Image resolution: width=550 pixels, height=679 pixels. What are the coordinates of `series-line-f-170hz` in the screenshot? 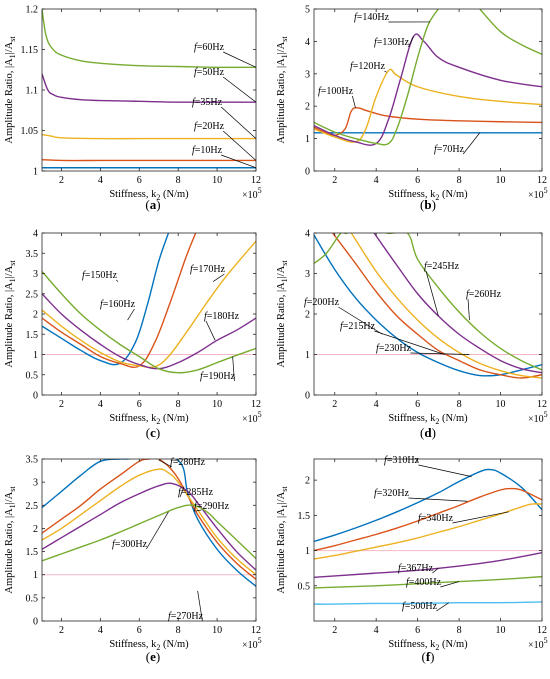 It's located at (149, 304).